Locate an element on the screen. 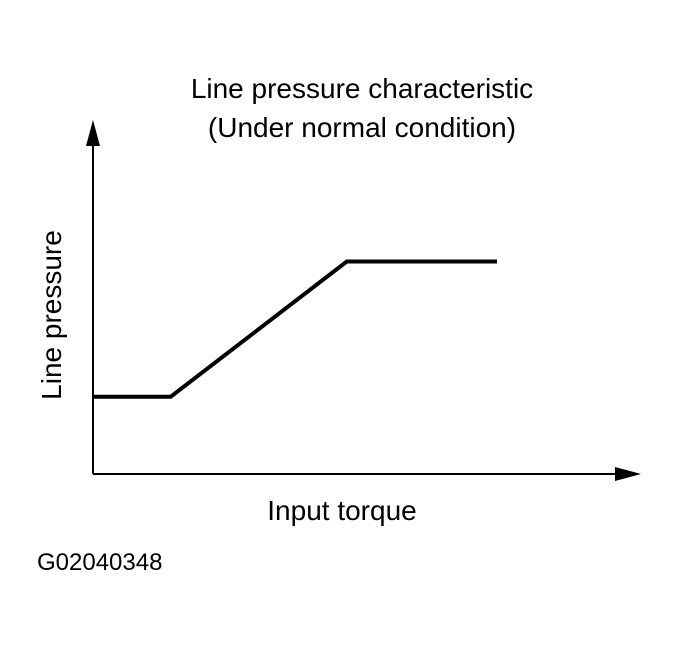 This screenshot has width=679, height=645. series-line-pressure is located at coordinates (295, 329).